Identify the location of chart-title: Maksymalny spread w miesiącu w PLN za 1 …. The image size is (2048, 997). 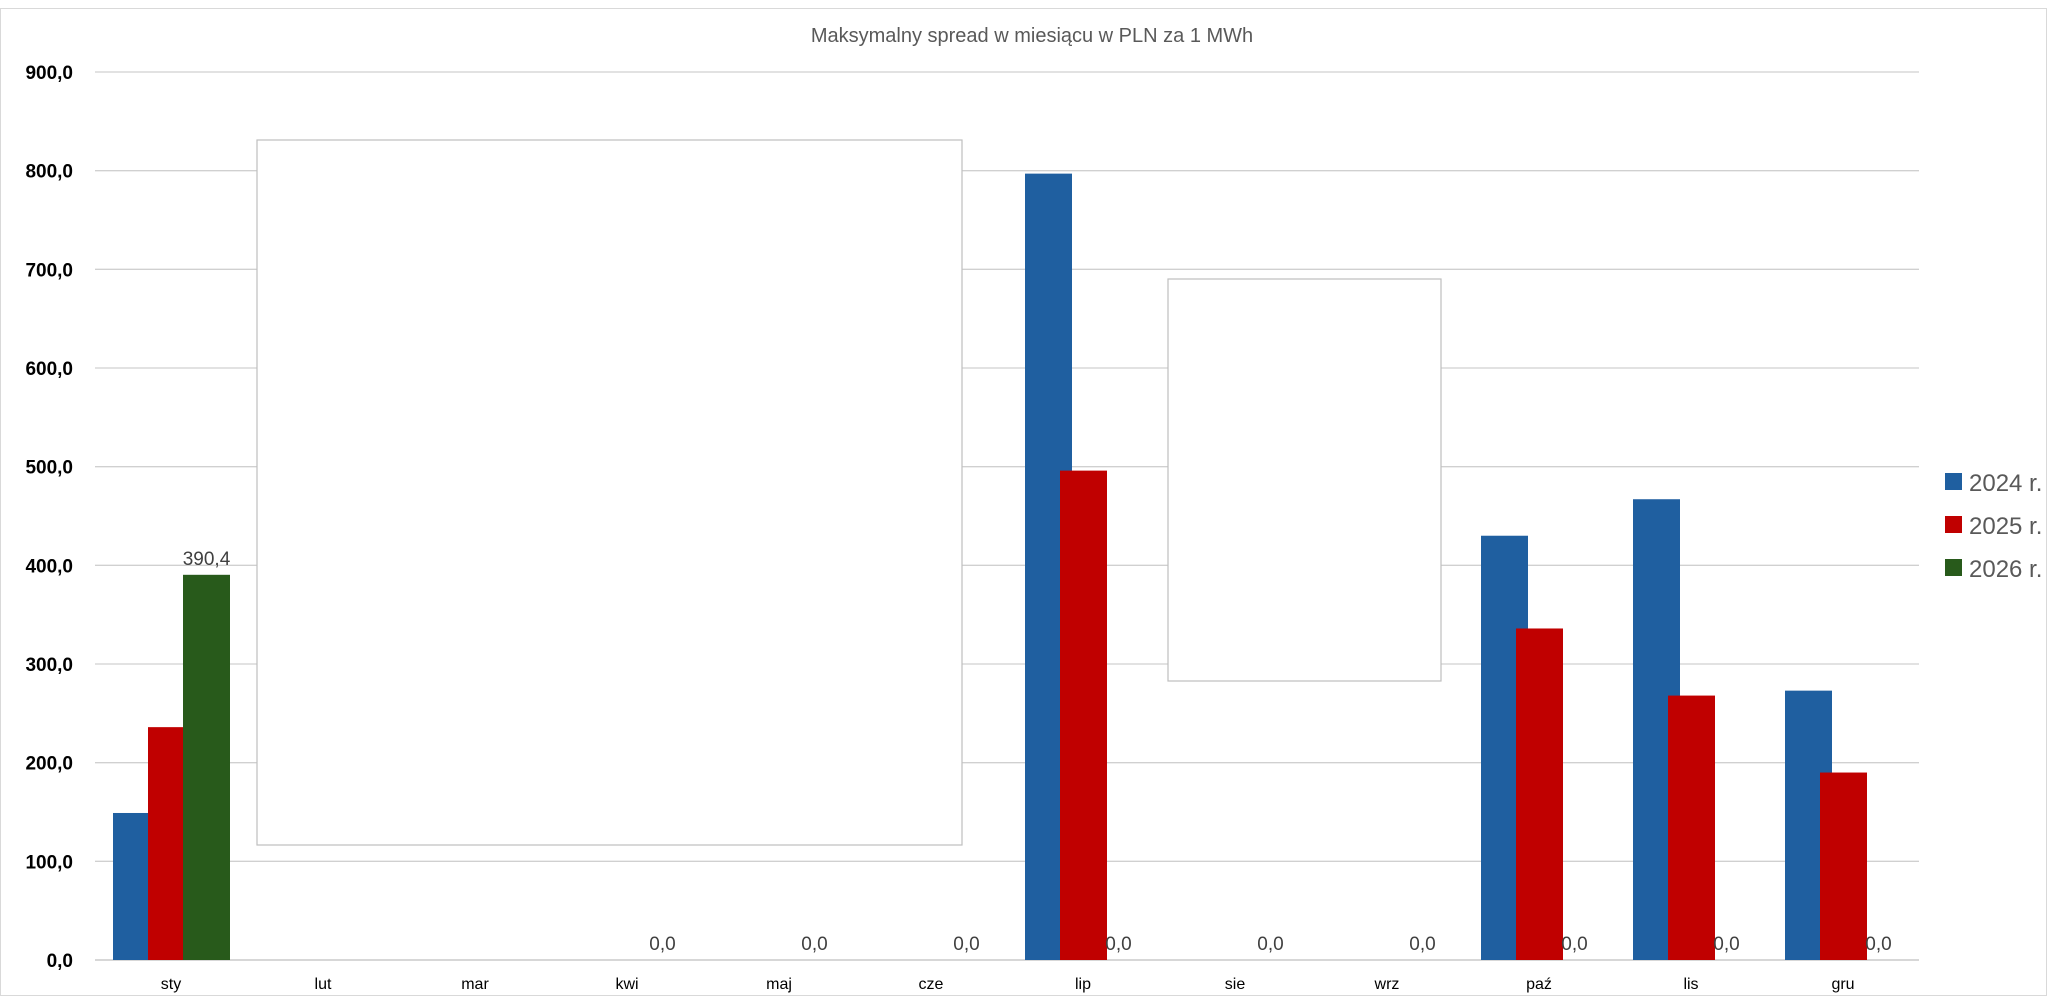
(1032, 36).